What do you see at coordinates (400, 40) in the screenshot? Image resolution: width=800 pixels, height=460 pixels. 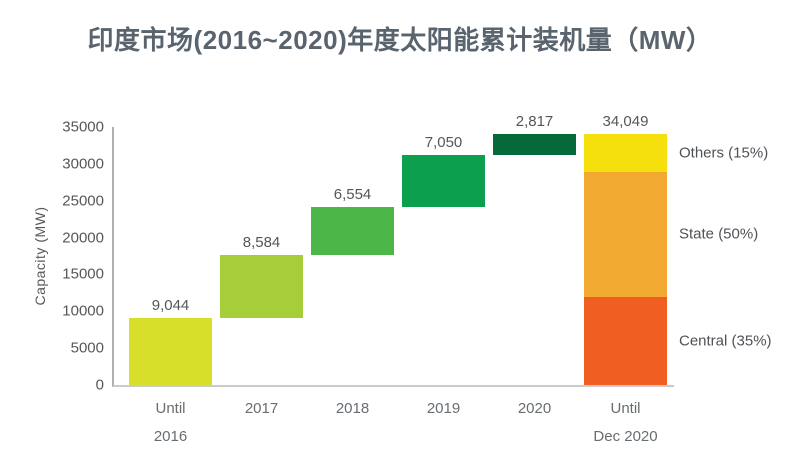 I see `chart-title: 印度市场(2016~2020)年度太阳能累计装机量（MW）` at bounding box center [400, 40].